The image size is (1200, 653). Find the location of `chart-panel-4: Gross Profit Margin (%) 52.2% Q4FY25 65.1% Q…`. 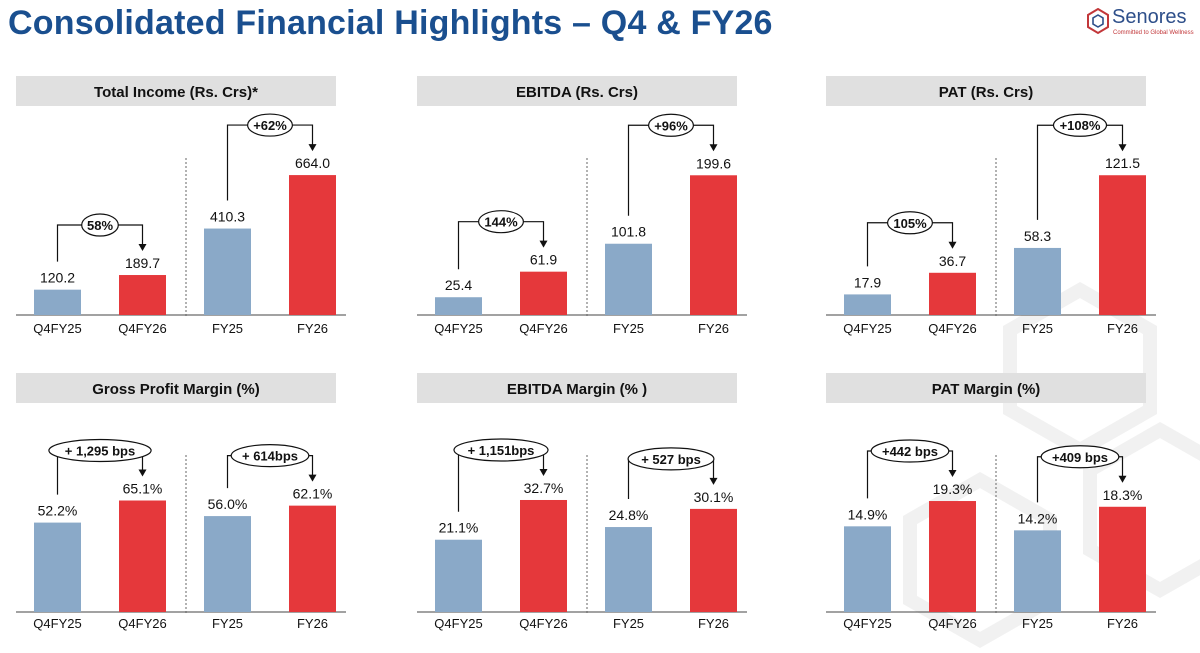

chart-panel-4: Gross Profit Margin (%) 52.2% Q4FY25 65.1% Q… is located at coordinates (181, 502).